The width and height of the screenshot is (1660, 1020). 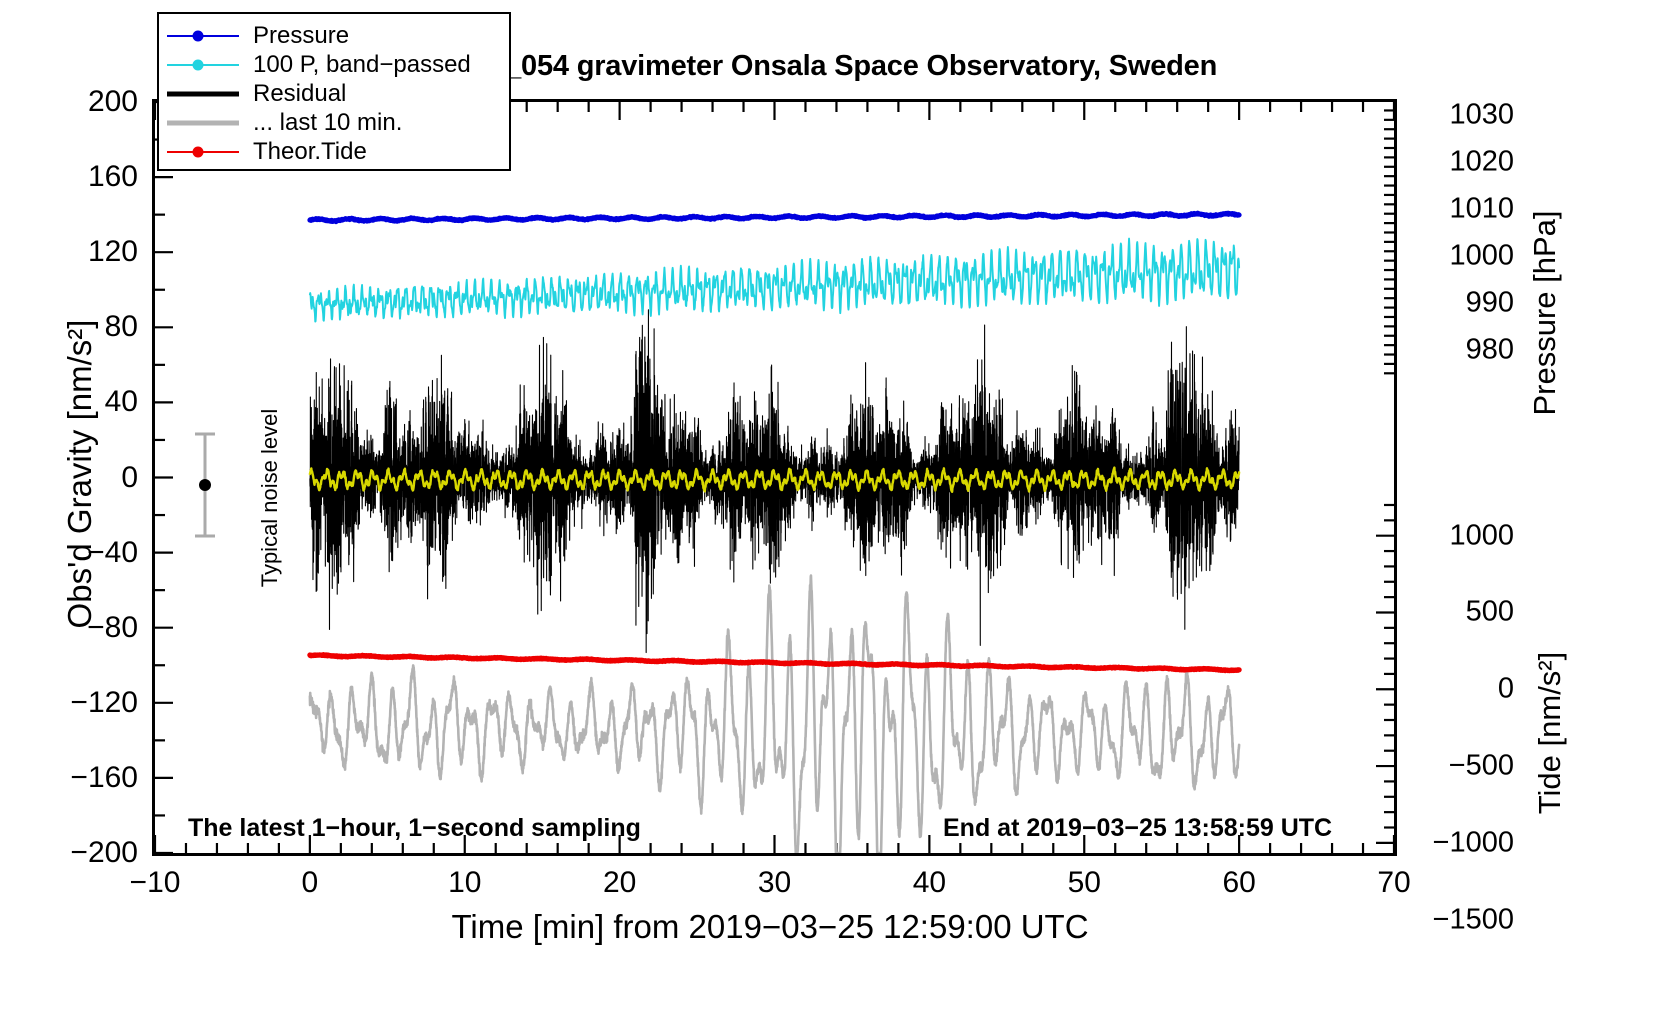 What do you see at coordinates (465, 882) in the screenshot?
I see `x-tick-label: 10` at bounding box center [465, 882].